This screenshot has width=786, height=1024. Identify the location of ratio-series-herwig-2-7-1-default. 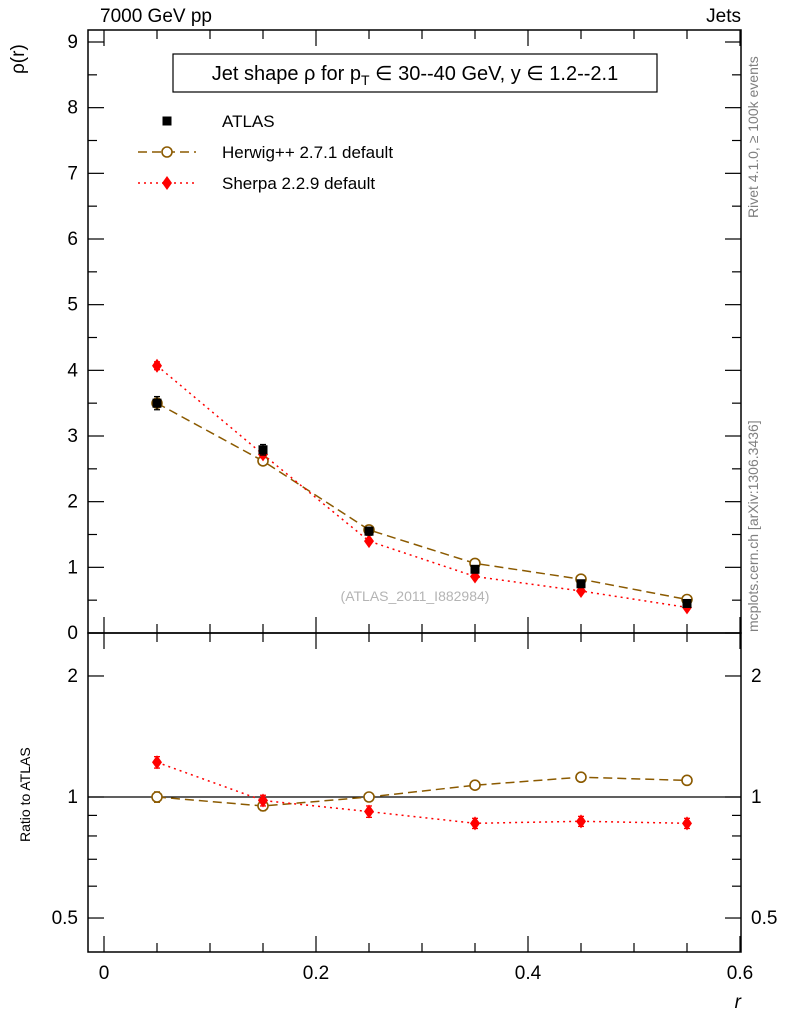
(422, 791).